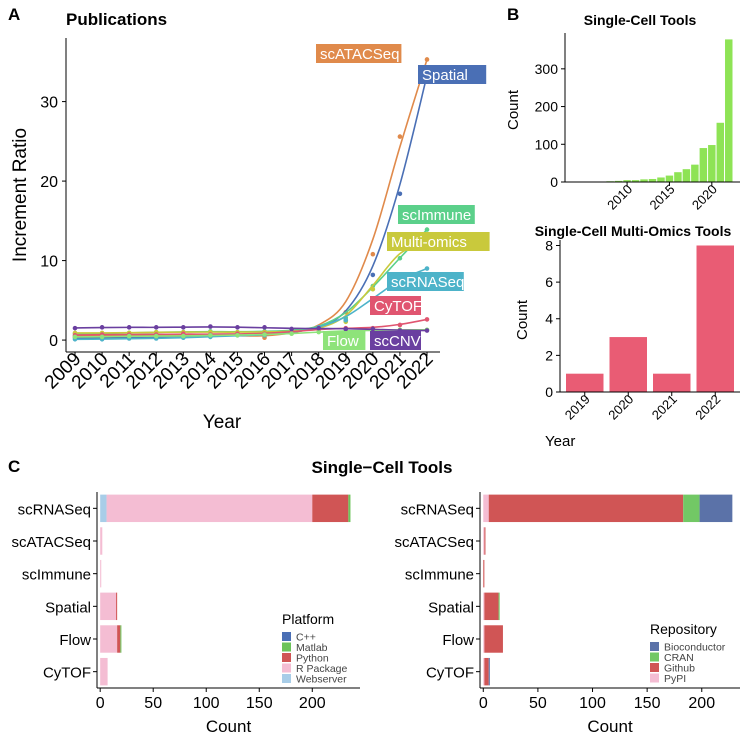 The width and height of the screenshot is (750, 739). Describe the element at coordinates (209, 508) in the screenshot. I see `bar-scrnaseq-r-package` at that location.